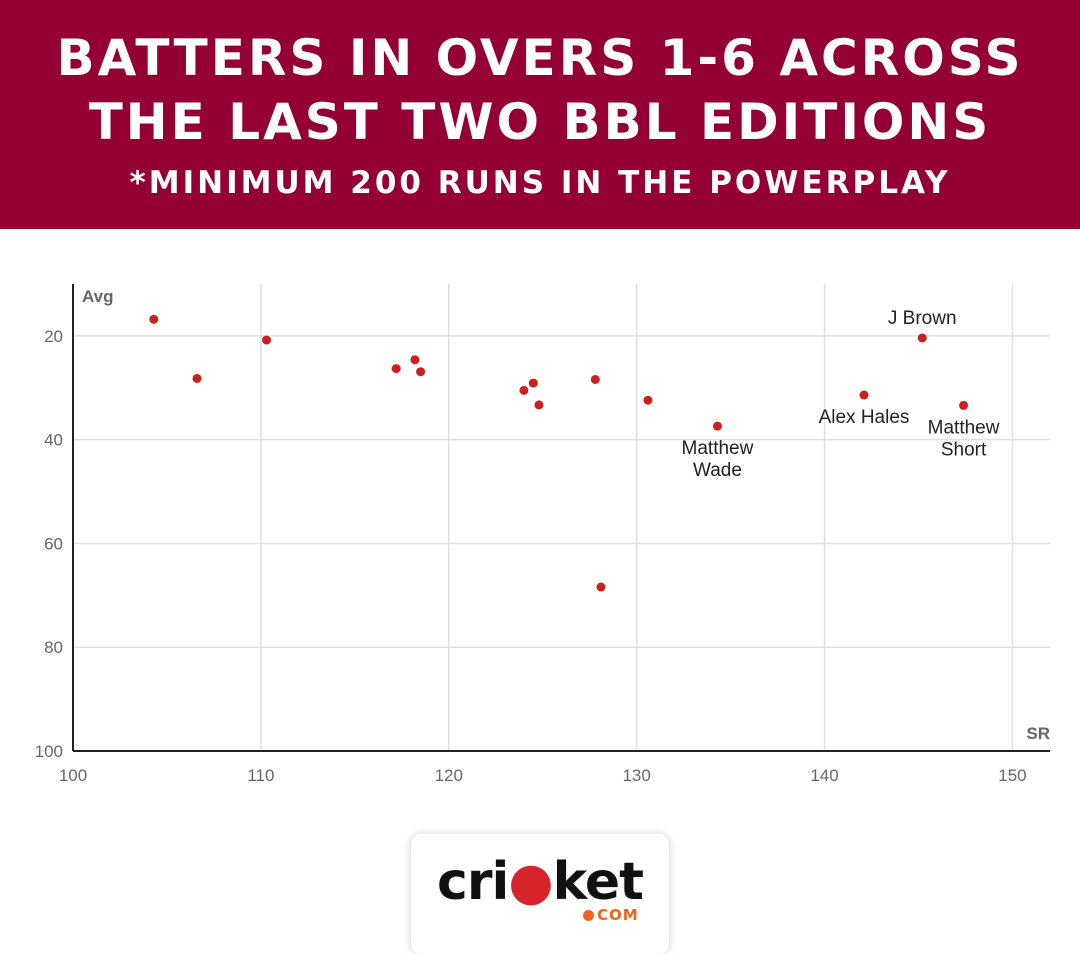  Describe the element at coordinates (864, 417) in the screenshot. I see `point-label: Alex Hales` at that location.